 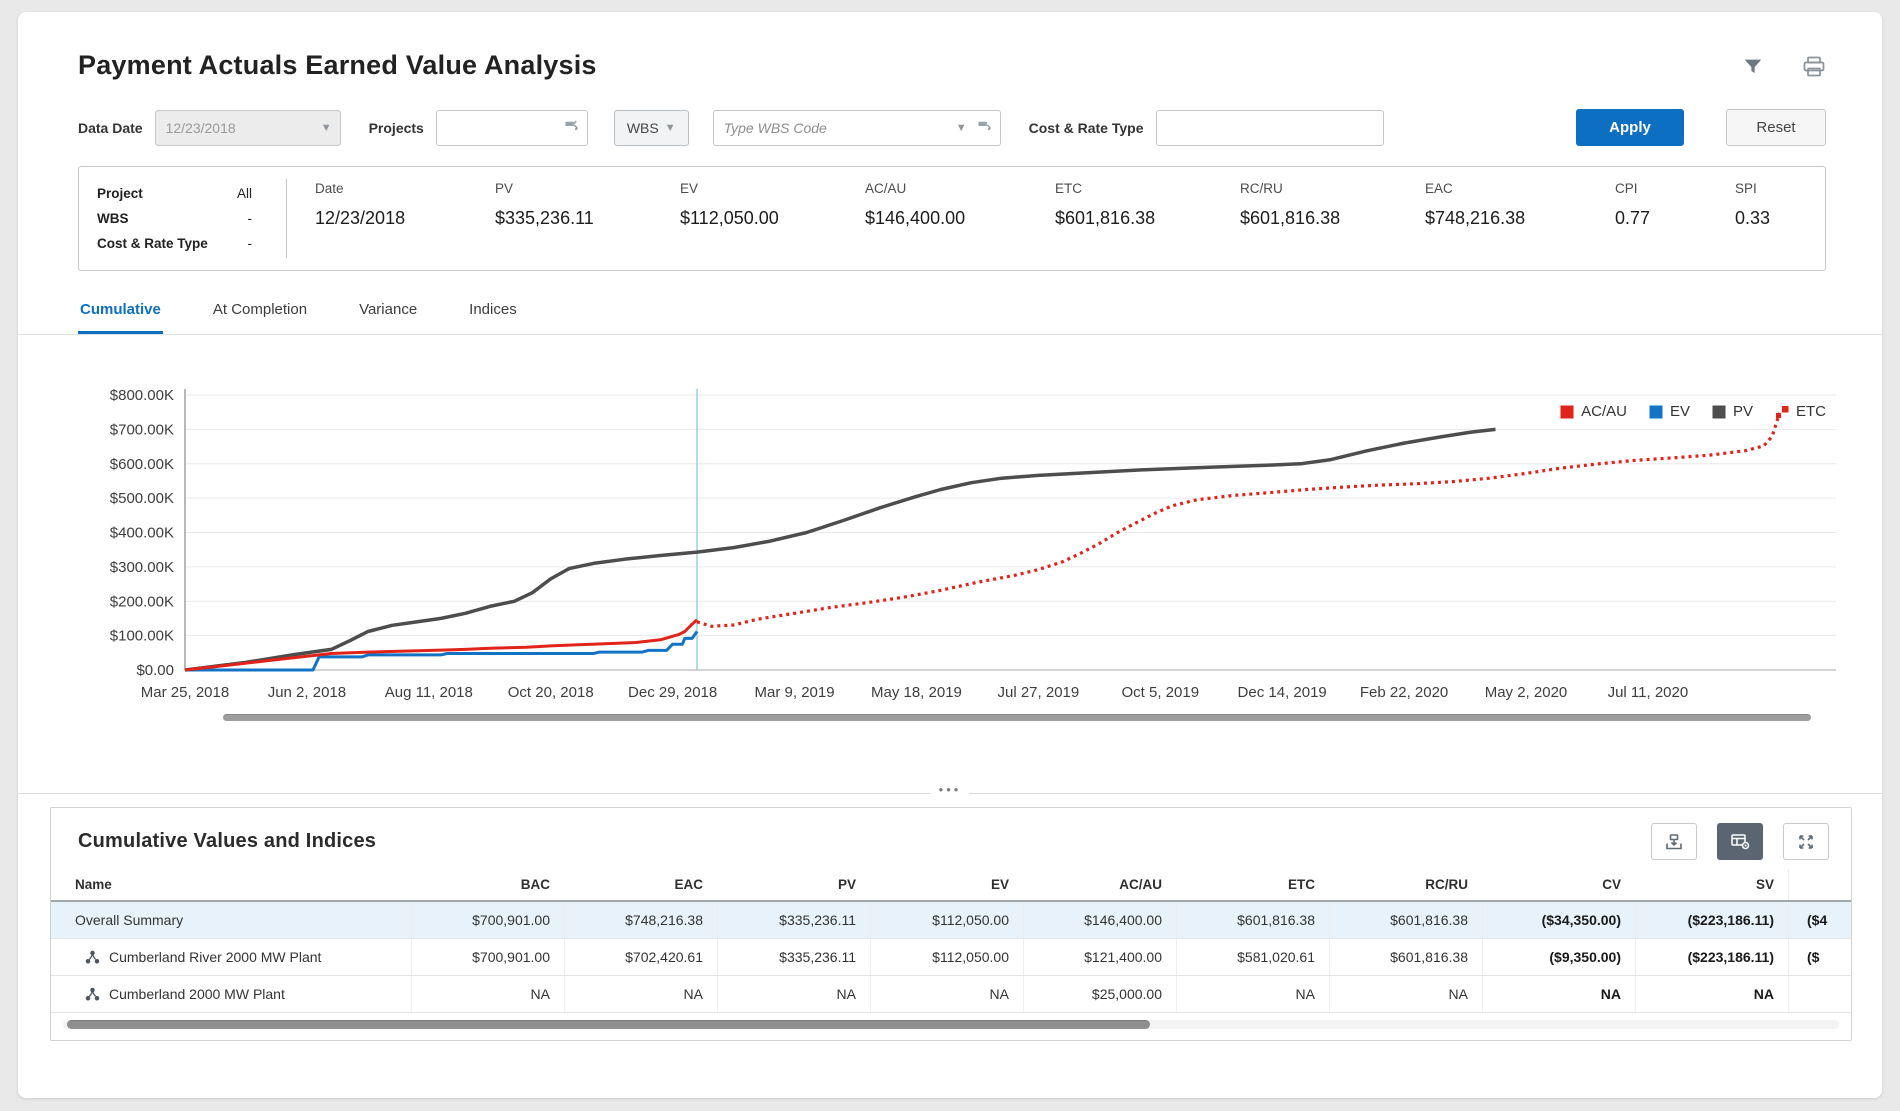 I want to click on metric-value: $112,050.00, so click(x=729, y=218).